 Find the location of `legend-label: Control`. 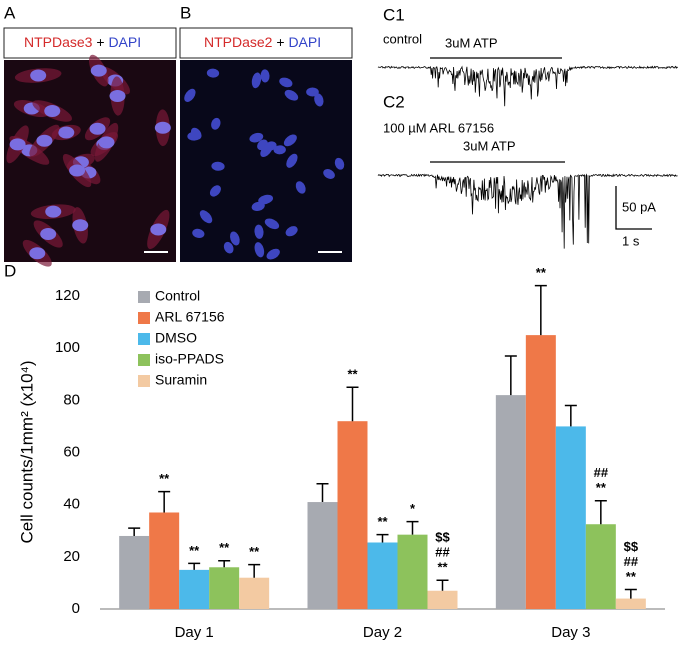

legend-label: Control is located at coordinates (177, 296).